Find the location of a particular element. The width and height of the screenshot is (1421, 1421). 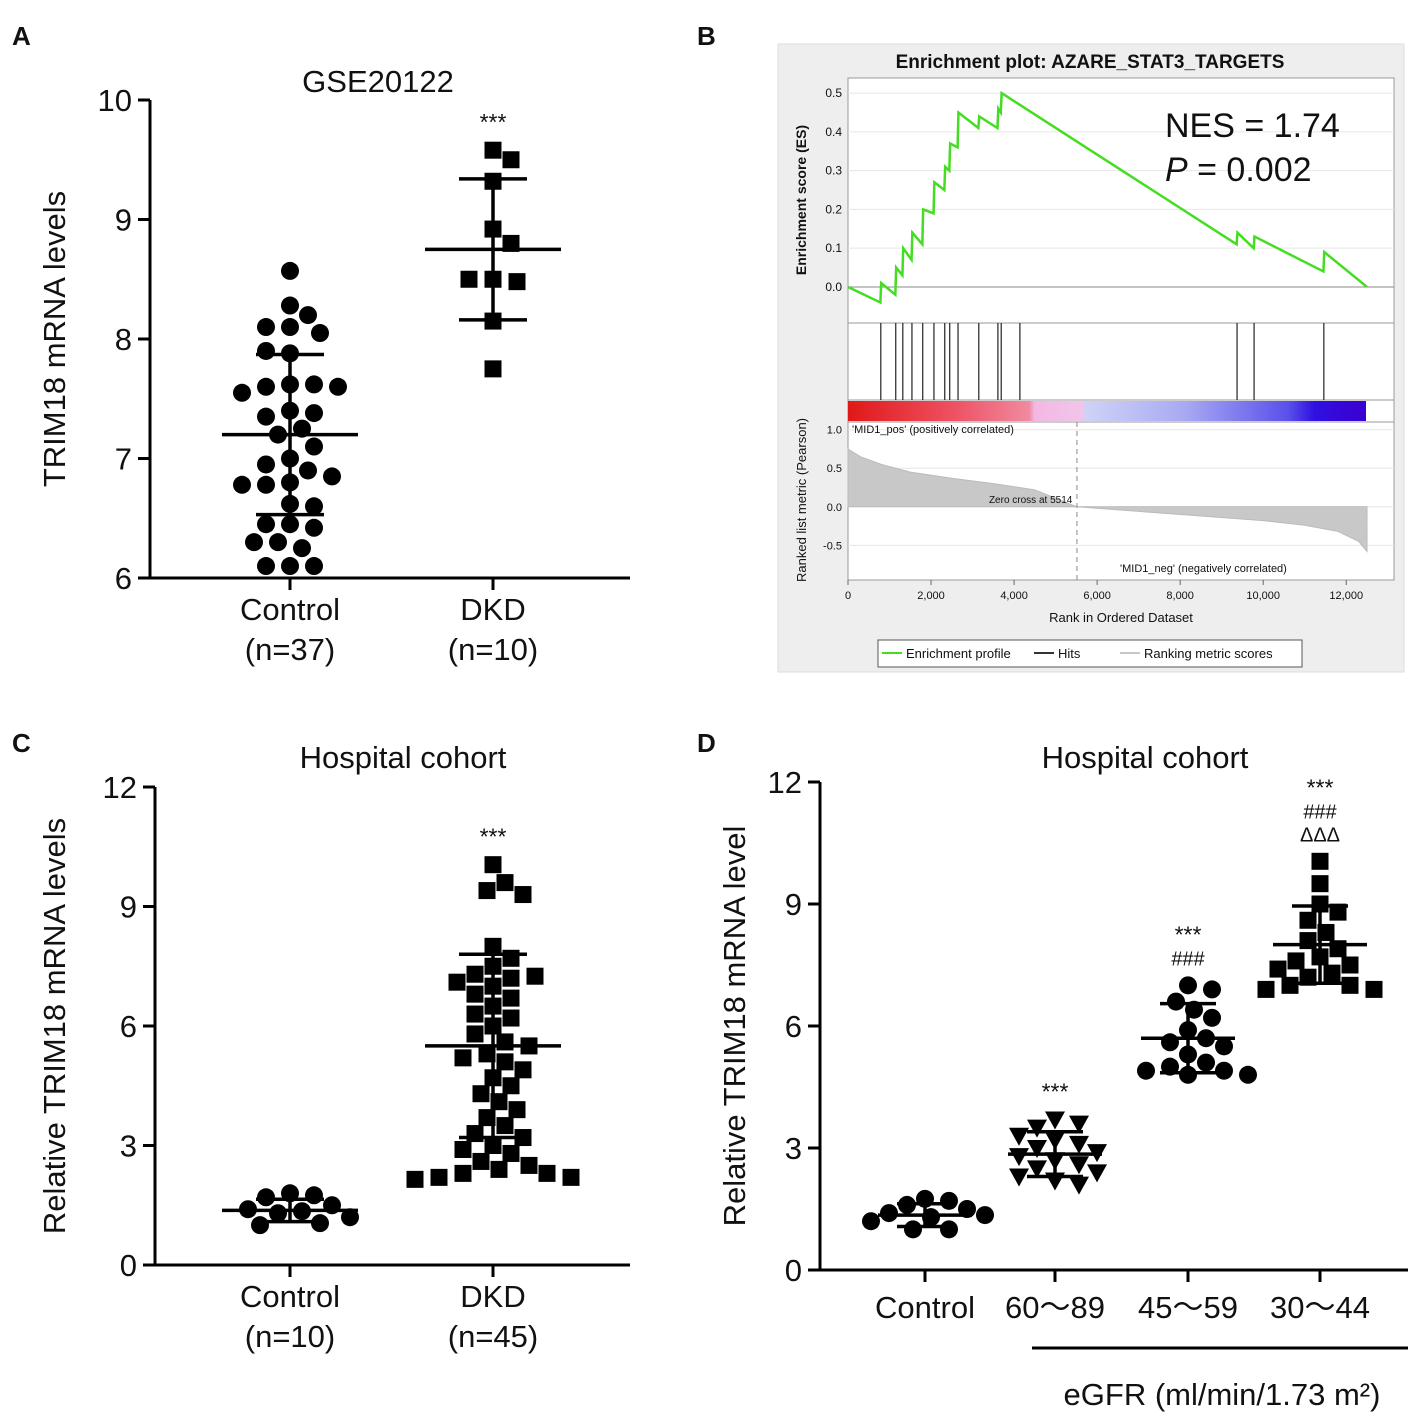

x-tick-label: 2,000 is located at coordinates (931, 596).